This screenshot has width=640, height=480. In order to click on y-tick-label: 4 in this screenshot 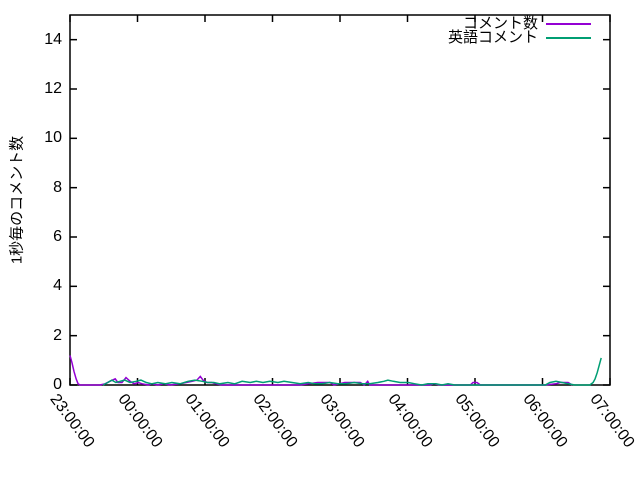, I will do `click(57, 286)`.